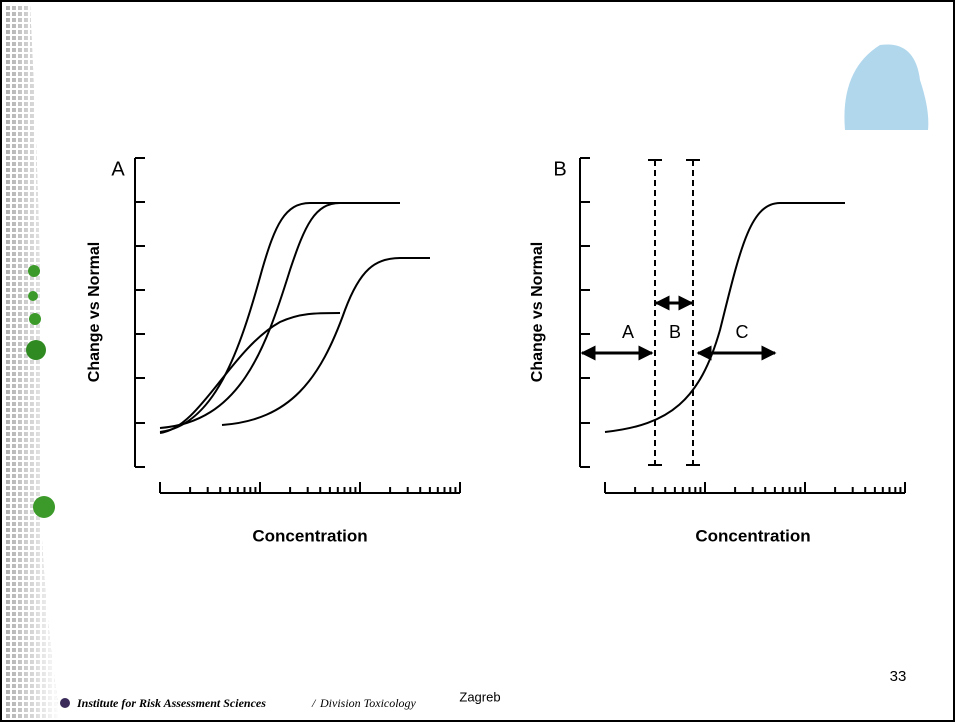  I want to click on region-label: A, so click(628, 332).